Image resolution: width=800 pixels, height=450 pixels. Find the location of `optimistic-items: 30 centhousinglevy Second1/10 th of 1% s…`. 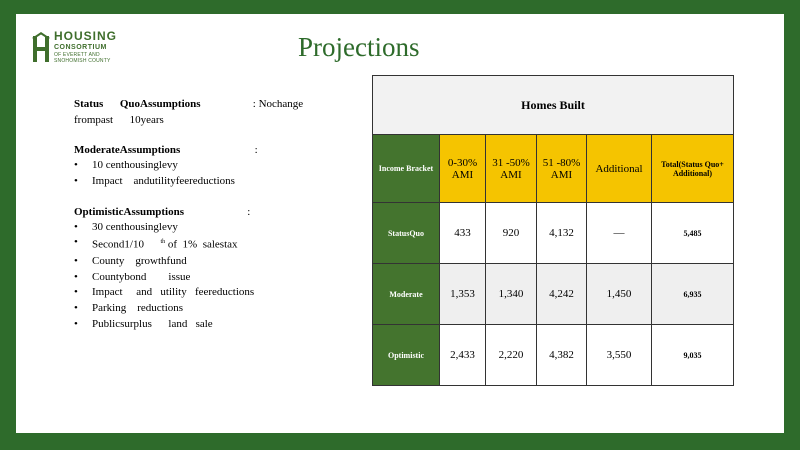

optimistic-items: 30 centhousinglevy Second1/10 th of 1% s… is located at coordinates (224, 276).